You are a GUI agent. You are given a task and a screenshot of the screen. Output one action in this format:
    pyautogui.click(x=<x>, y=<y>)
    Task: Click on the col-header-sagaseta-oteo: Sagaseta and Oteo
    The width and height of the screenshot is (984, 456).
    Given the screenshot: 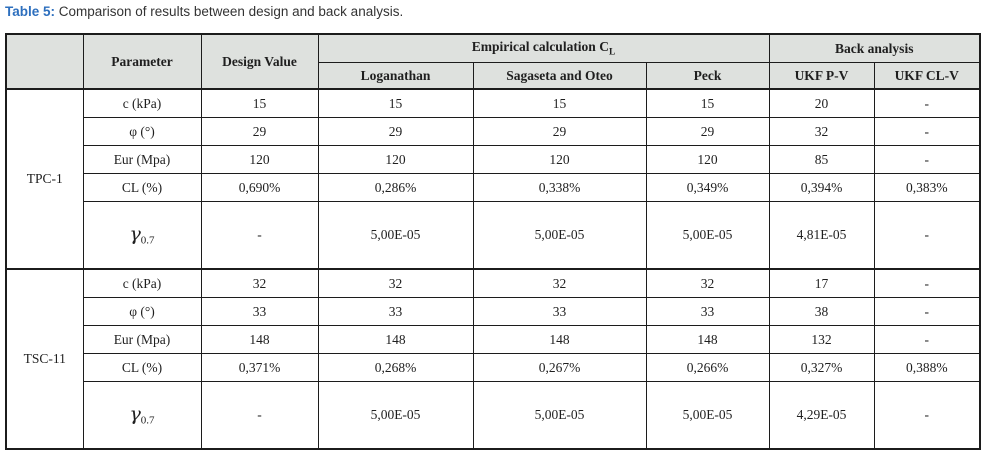 What is the action you would take?
    pyautogui.click(x=559, y=76)
    